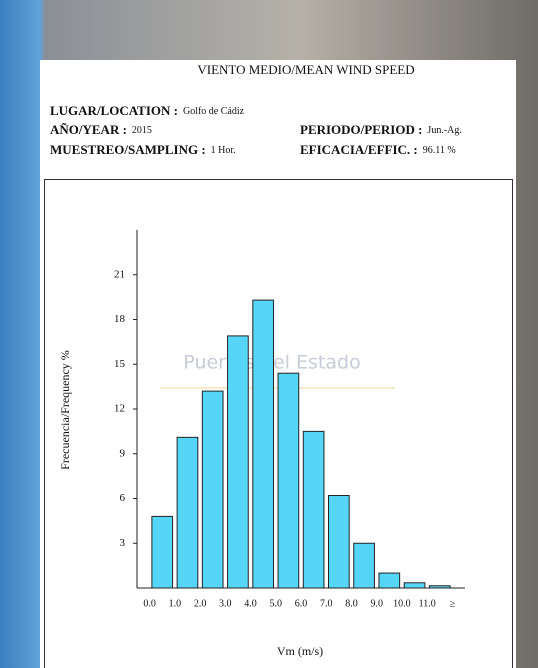 The image size is (538, 668). Describe the element at coordinates (223, 150) in the screenshot. I see `field-value: 1 Hor.` at that location.